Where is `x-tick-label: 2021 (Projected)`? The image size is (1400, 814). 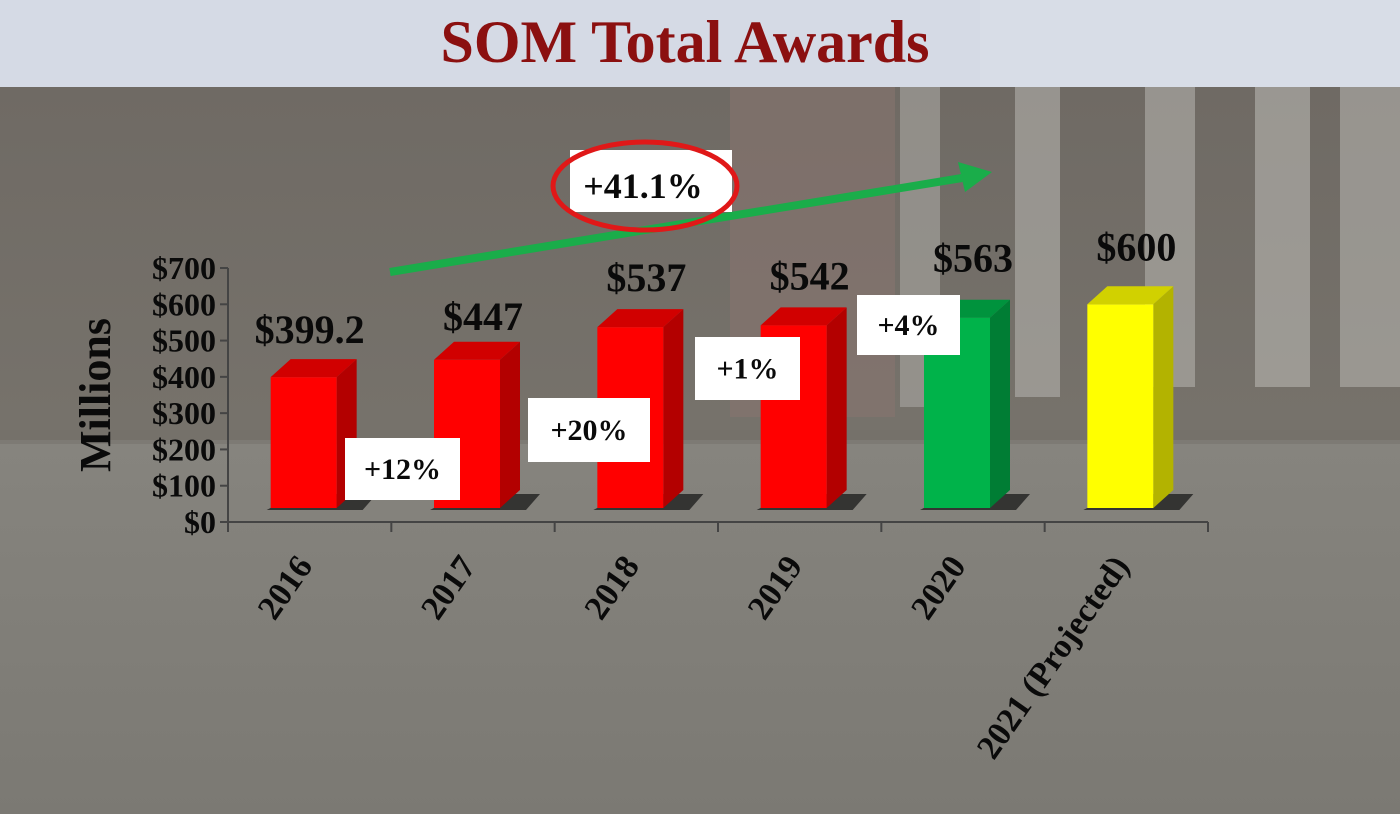 x-tick-label: 2021 (Projected) is located at coordinates (1053, 657).